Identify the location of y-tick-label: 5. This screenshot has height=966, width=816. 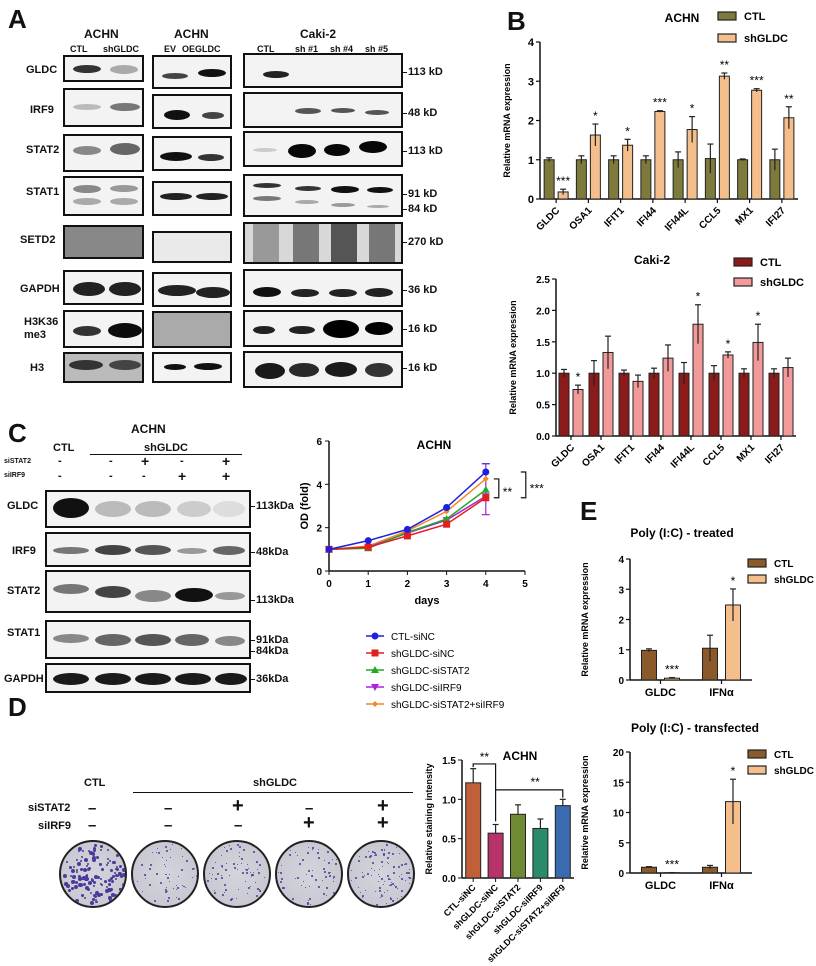
(621, 844).